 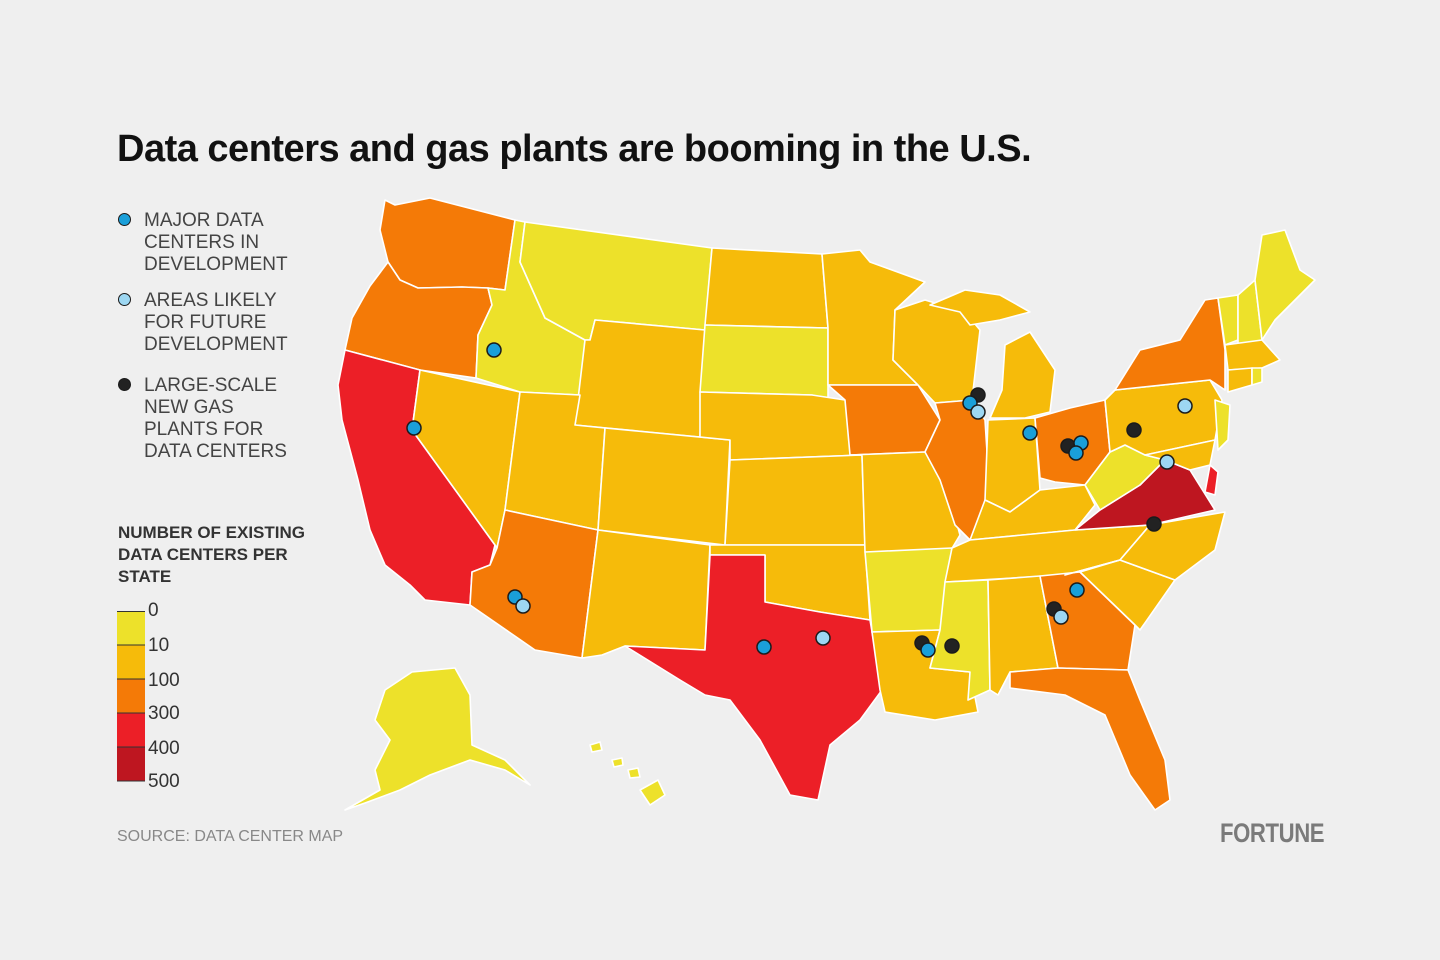 What do you see at coordinates (124, 219) in the screenshot?
I see `blue-dot-icon` at bounding box center [124, 219].